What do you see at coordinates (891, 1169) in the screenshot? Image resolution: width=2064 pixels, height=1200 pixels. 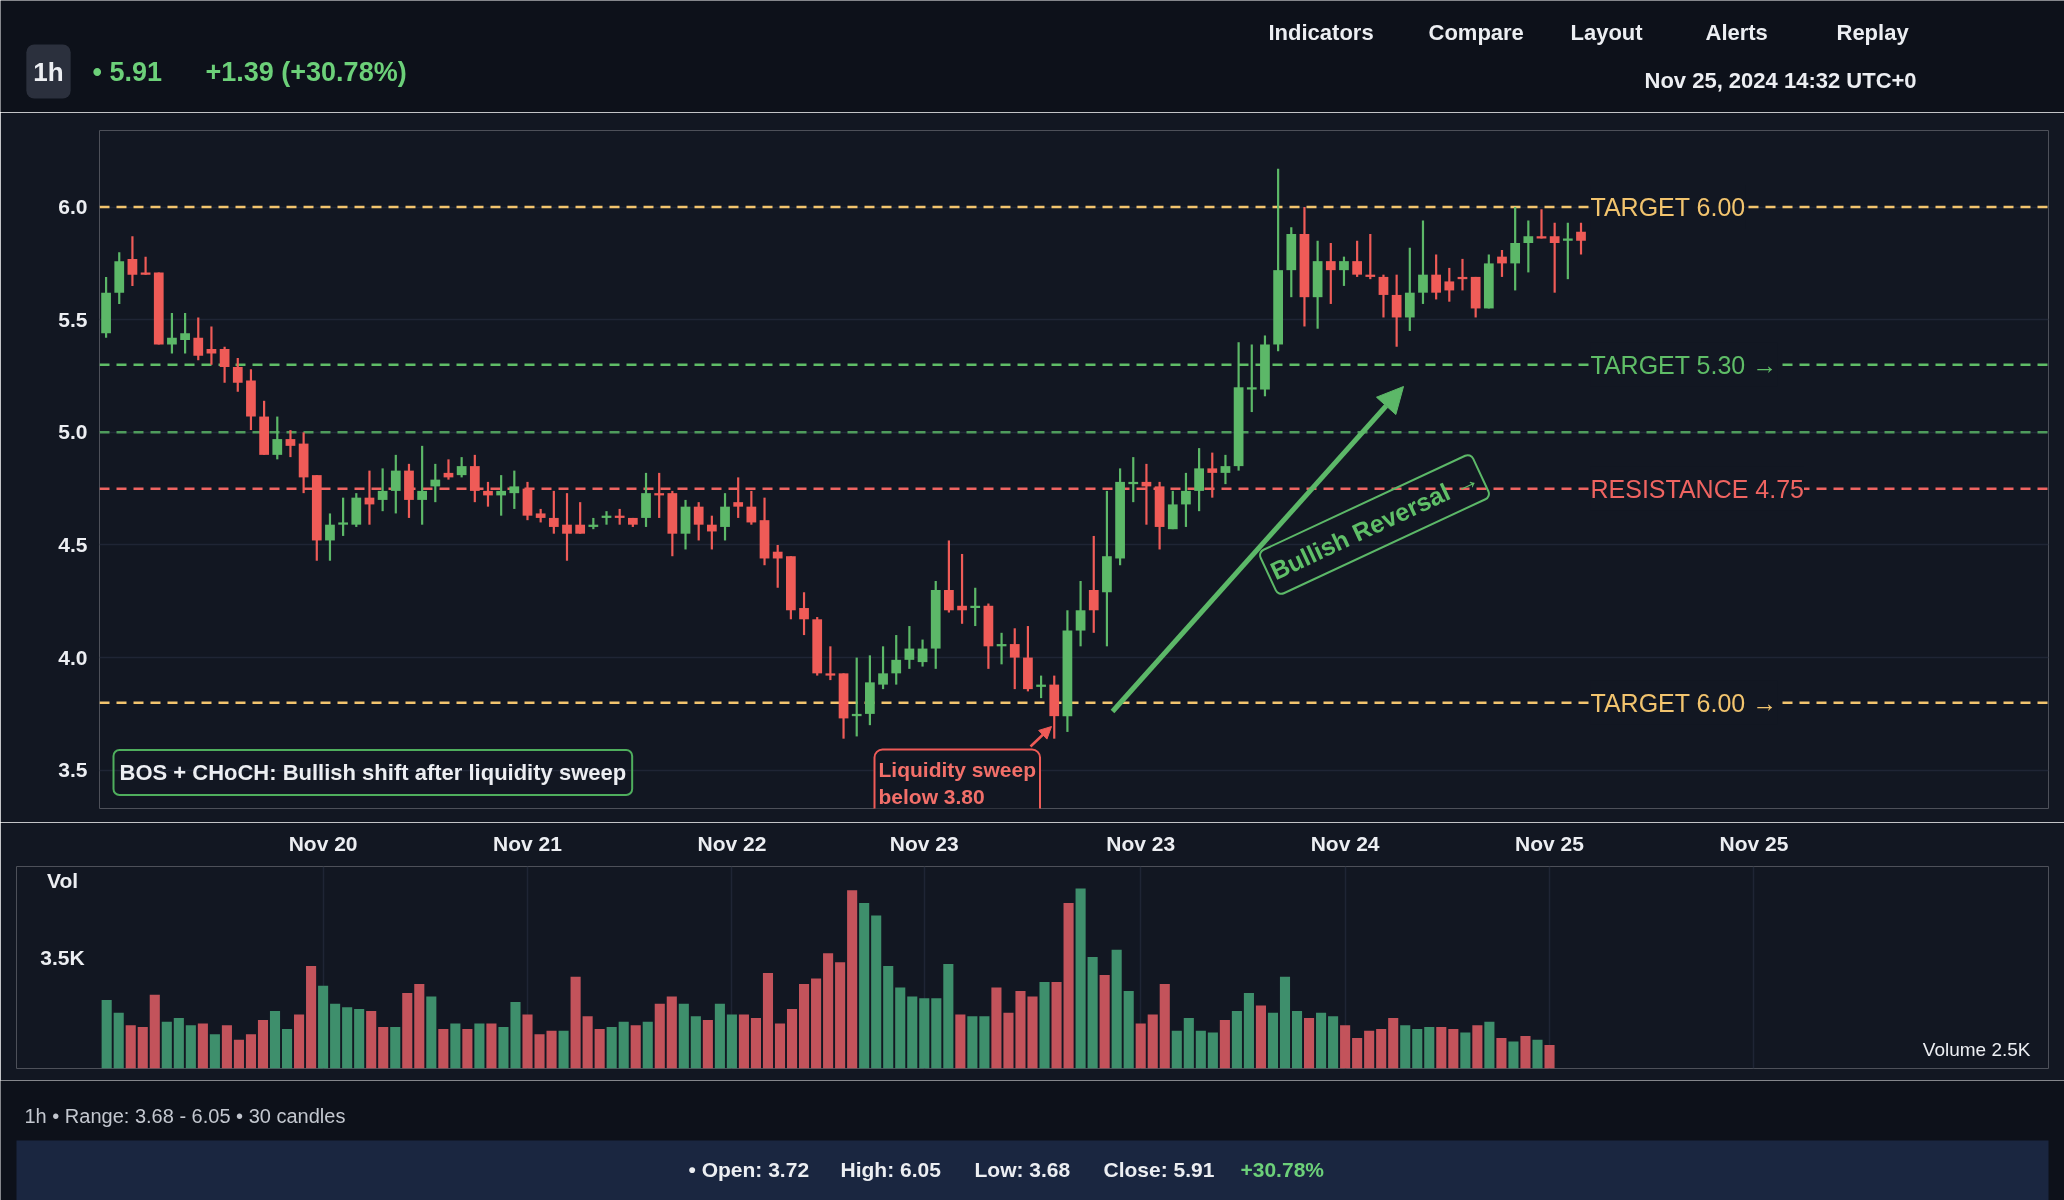 I see `text: High: 6.05` at bounding box center [891, 1169].